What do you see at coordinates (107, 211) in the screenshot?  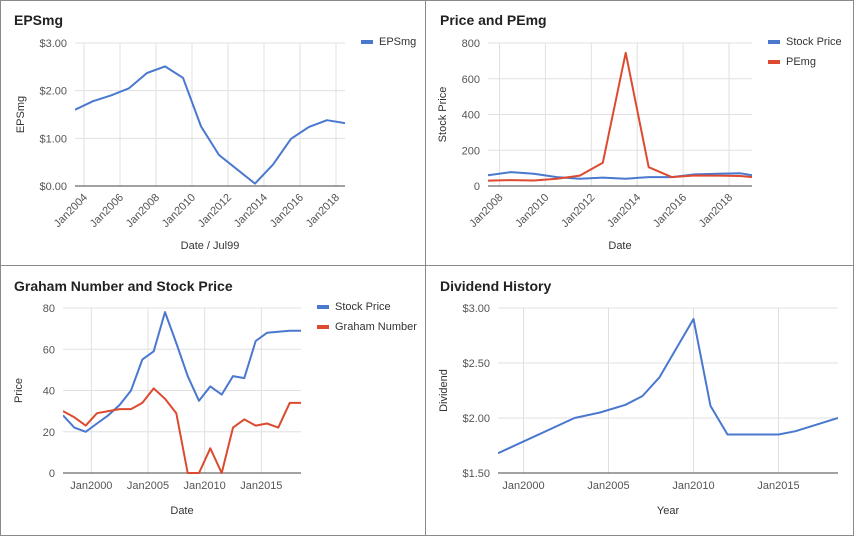 I see `x-tick-label: Jan2006` at bounding box center [107, 211].